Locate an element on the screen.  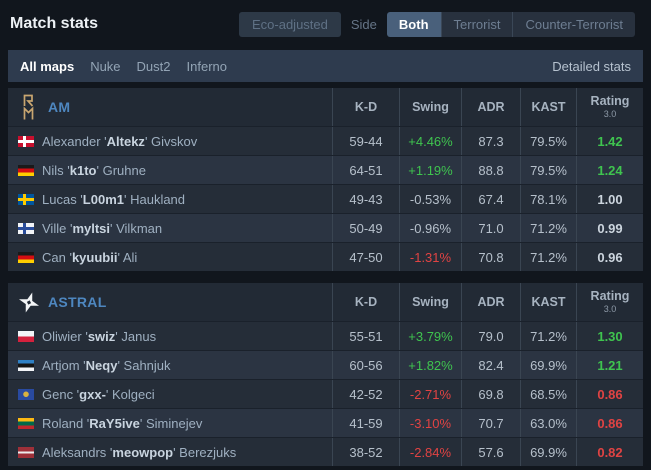
rating-value: 1.21 is located at coordinates (609, 365).